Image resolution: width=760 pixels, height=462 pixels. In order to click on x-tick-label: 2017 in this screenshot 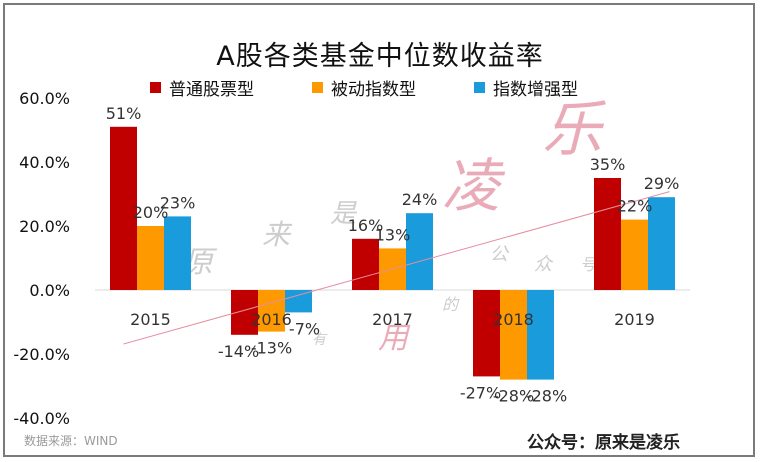, I will do `click(392, 319)`.